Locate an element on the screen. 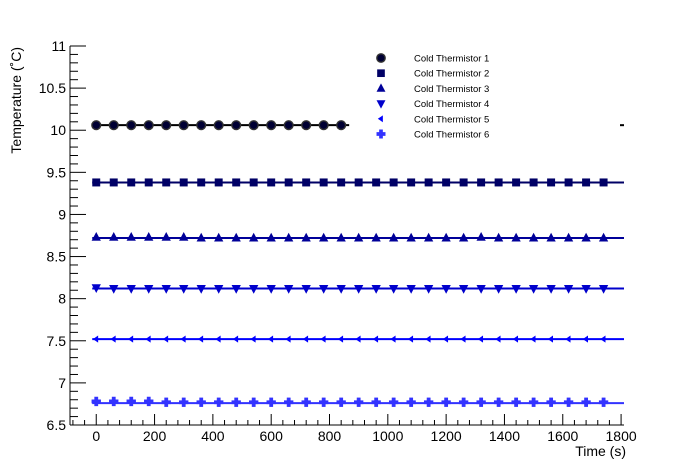 This screenshot has width=696, height=472. y-axis: 6.5 7 7.5 8 8.5 9 9.5 10 10.5 11 is located at coordinates (62, 235).